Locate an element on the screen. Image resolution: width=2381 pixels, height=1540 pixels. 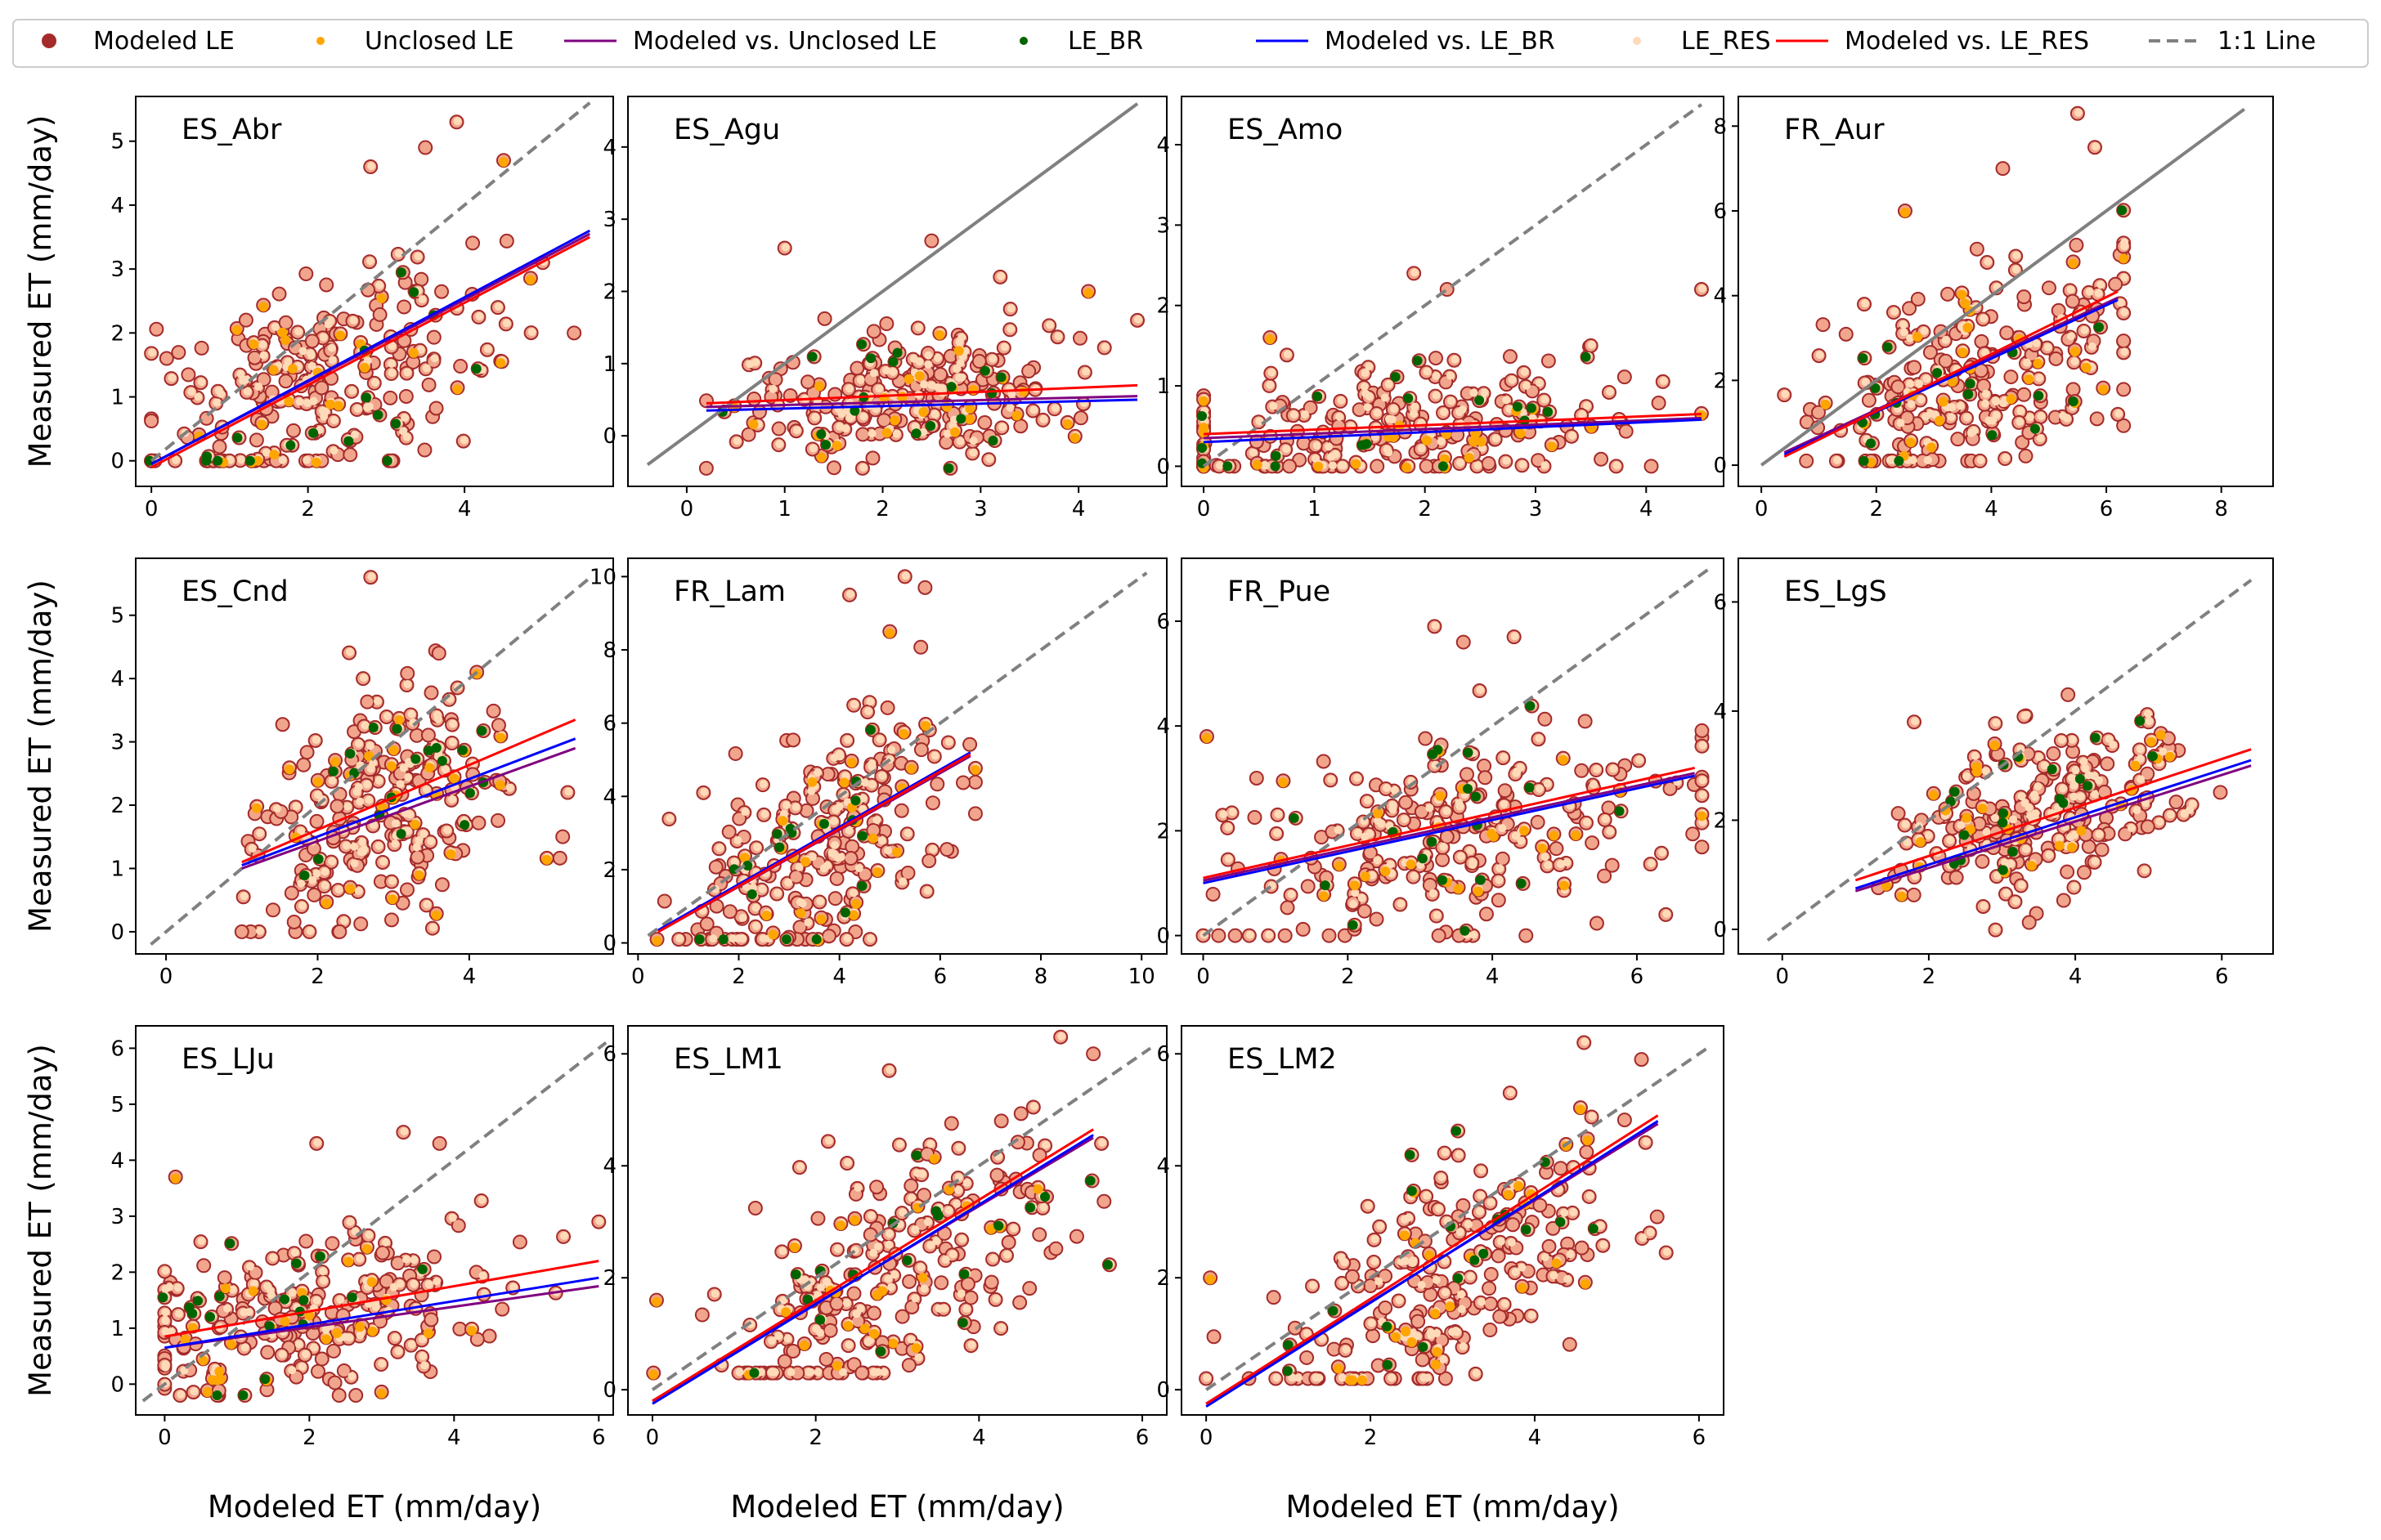
plot-area-fr-lam is located at coordinates (897, 758).